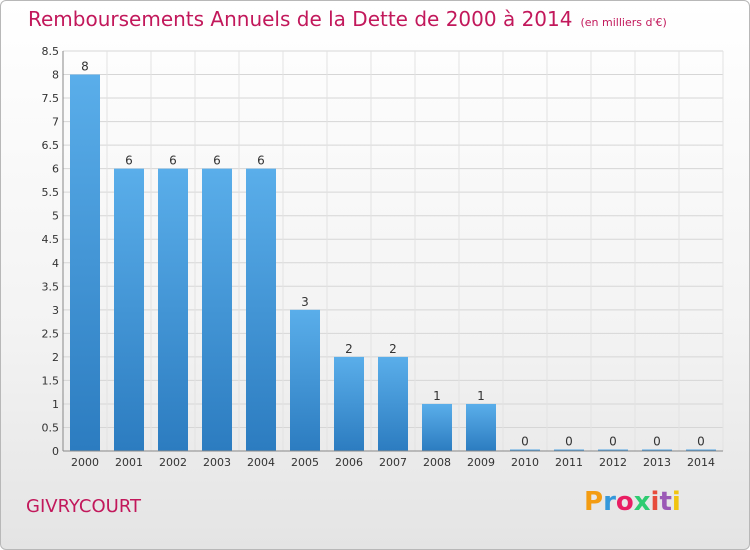  What do you see at coordinates (51, 333) in the screenshot?
I see `y-tick-label: 2.5` at bounding box center [51, 333].